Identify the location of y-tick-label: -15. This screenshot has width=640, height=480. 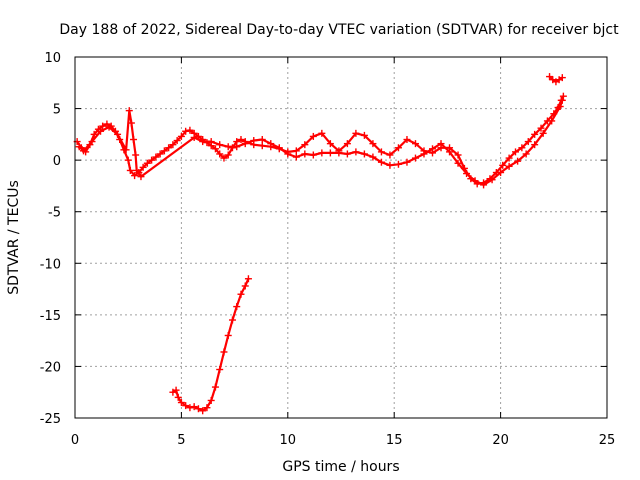
(50, 316).